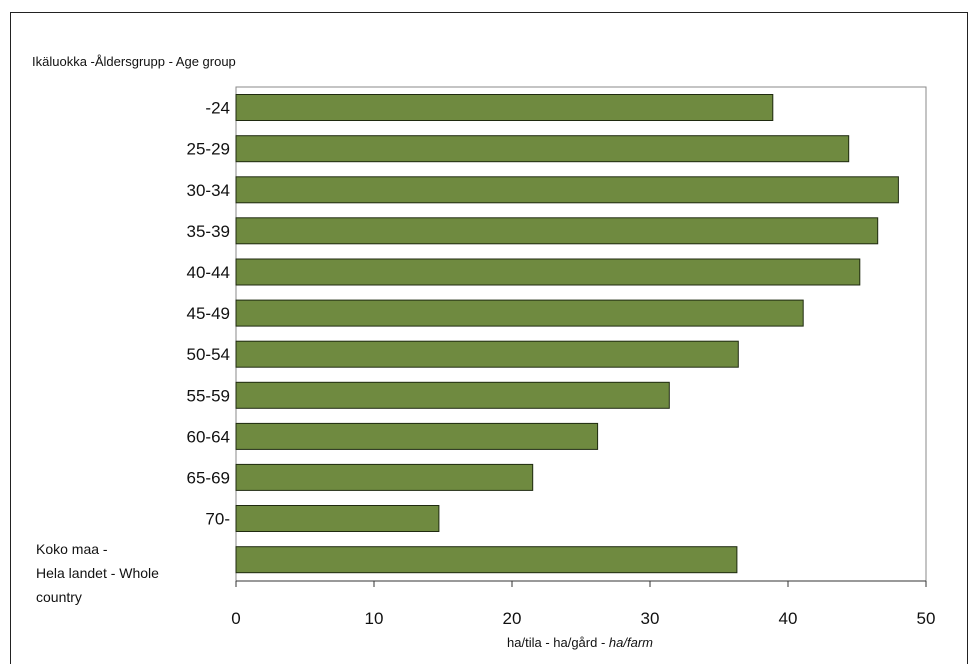 This screenshot has height=664, width=971. What do you see at coordinates (926, 618) in the screenshot?
I see `x-tick-label: 50` at bounding box center [926, 618].